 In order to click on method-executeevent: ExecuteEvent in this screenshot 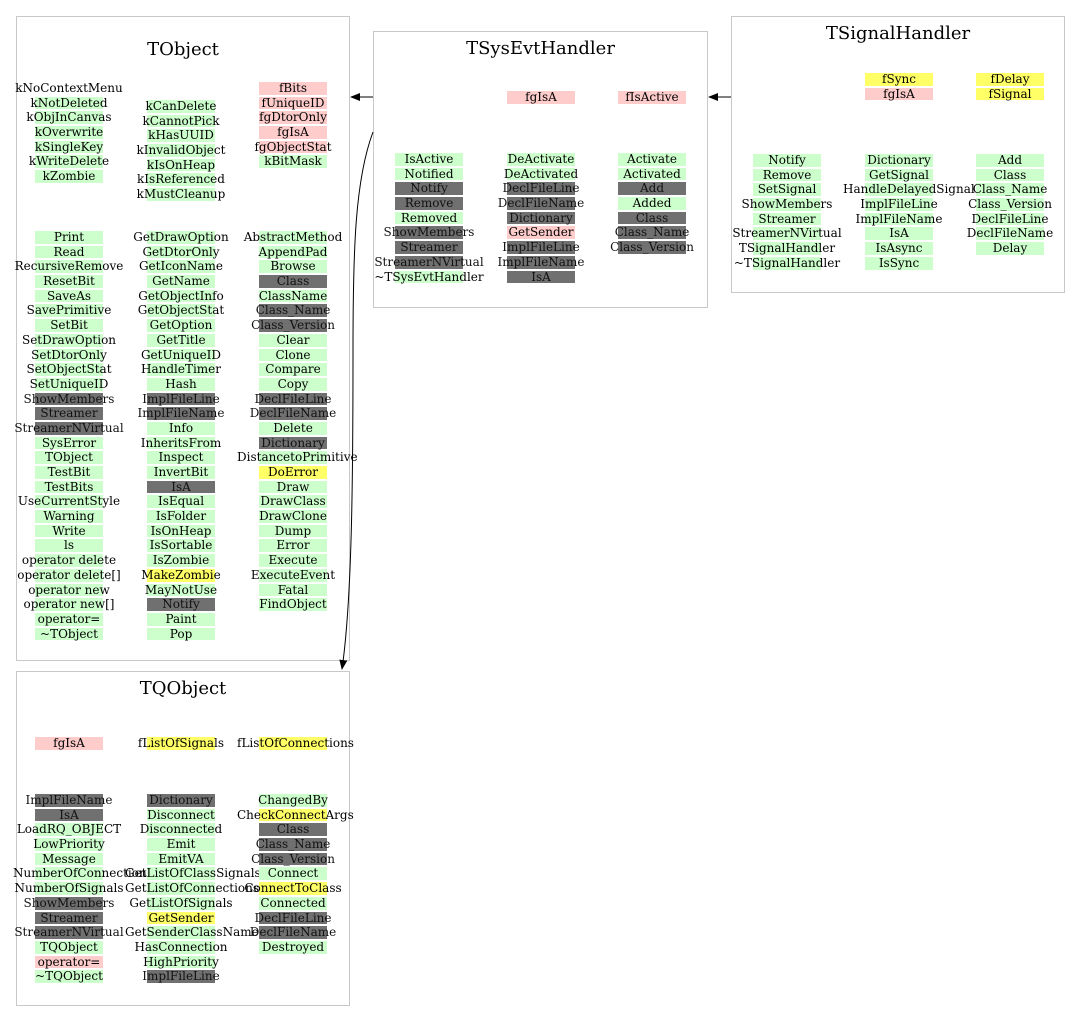, I will do `click(293, 575)`.